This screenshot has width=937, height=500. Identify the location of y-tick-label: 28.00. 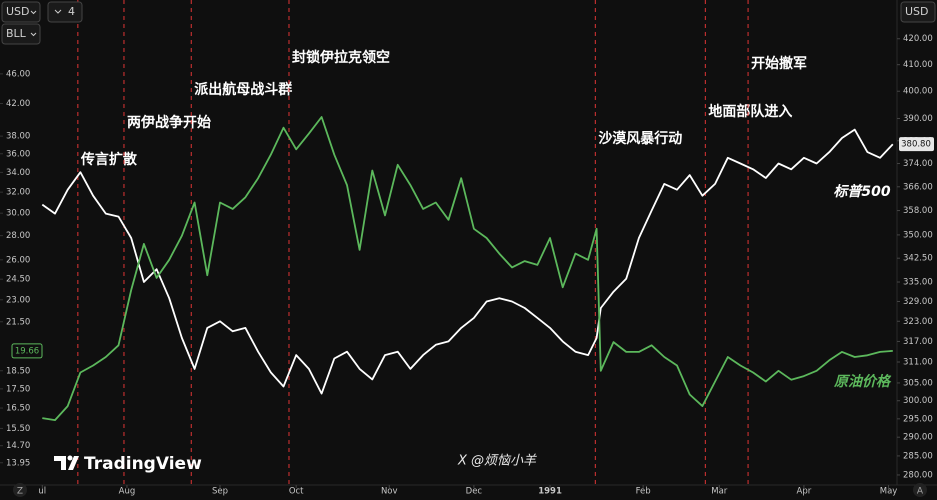
(18, 236).